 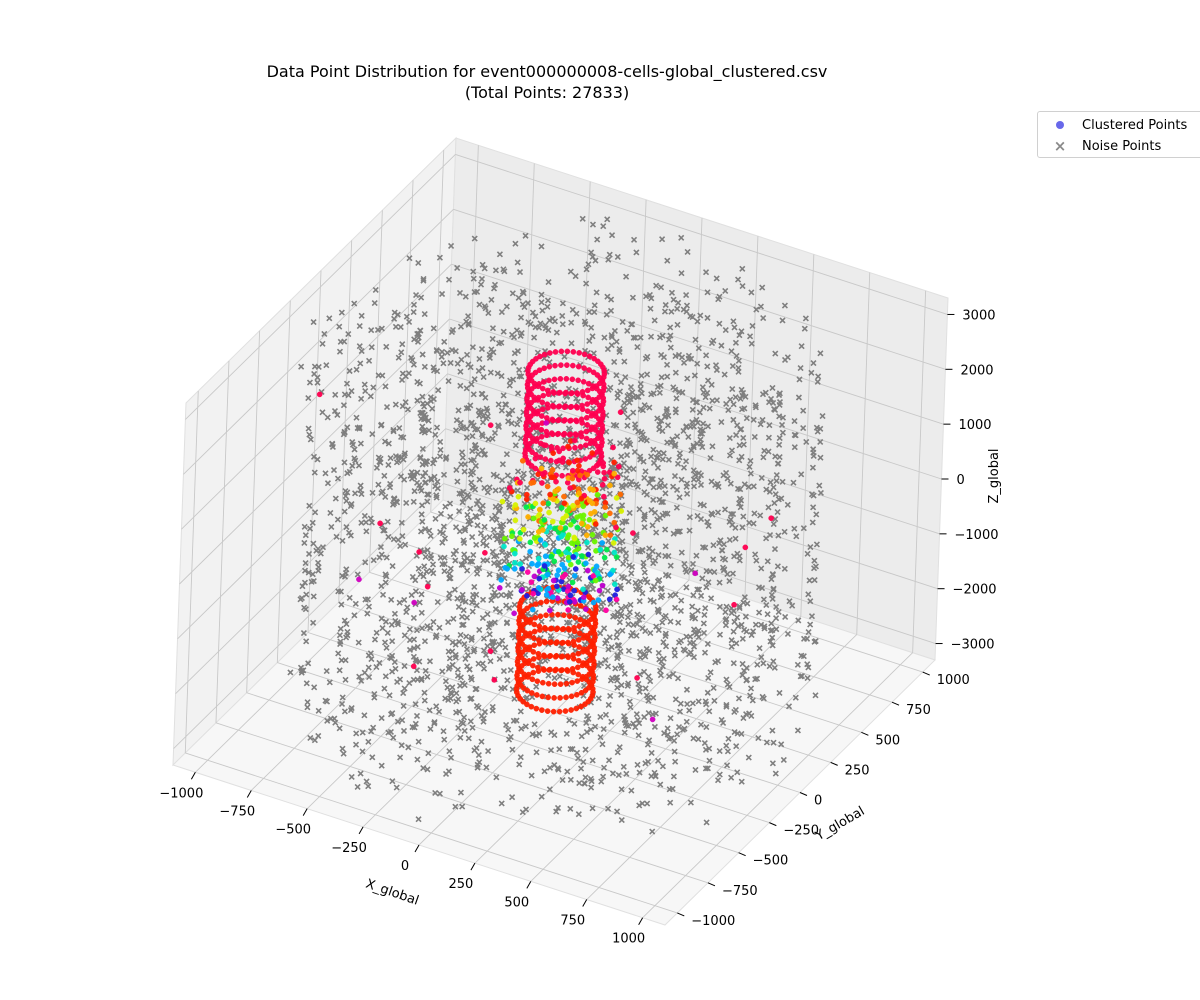 I want to click on y-tick-mark, so click(x=681, y=914).